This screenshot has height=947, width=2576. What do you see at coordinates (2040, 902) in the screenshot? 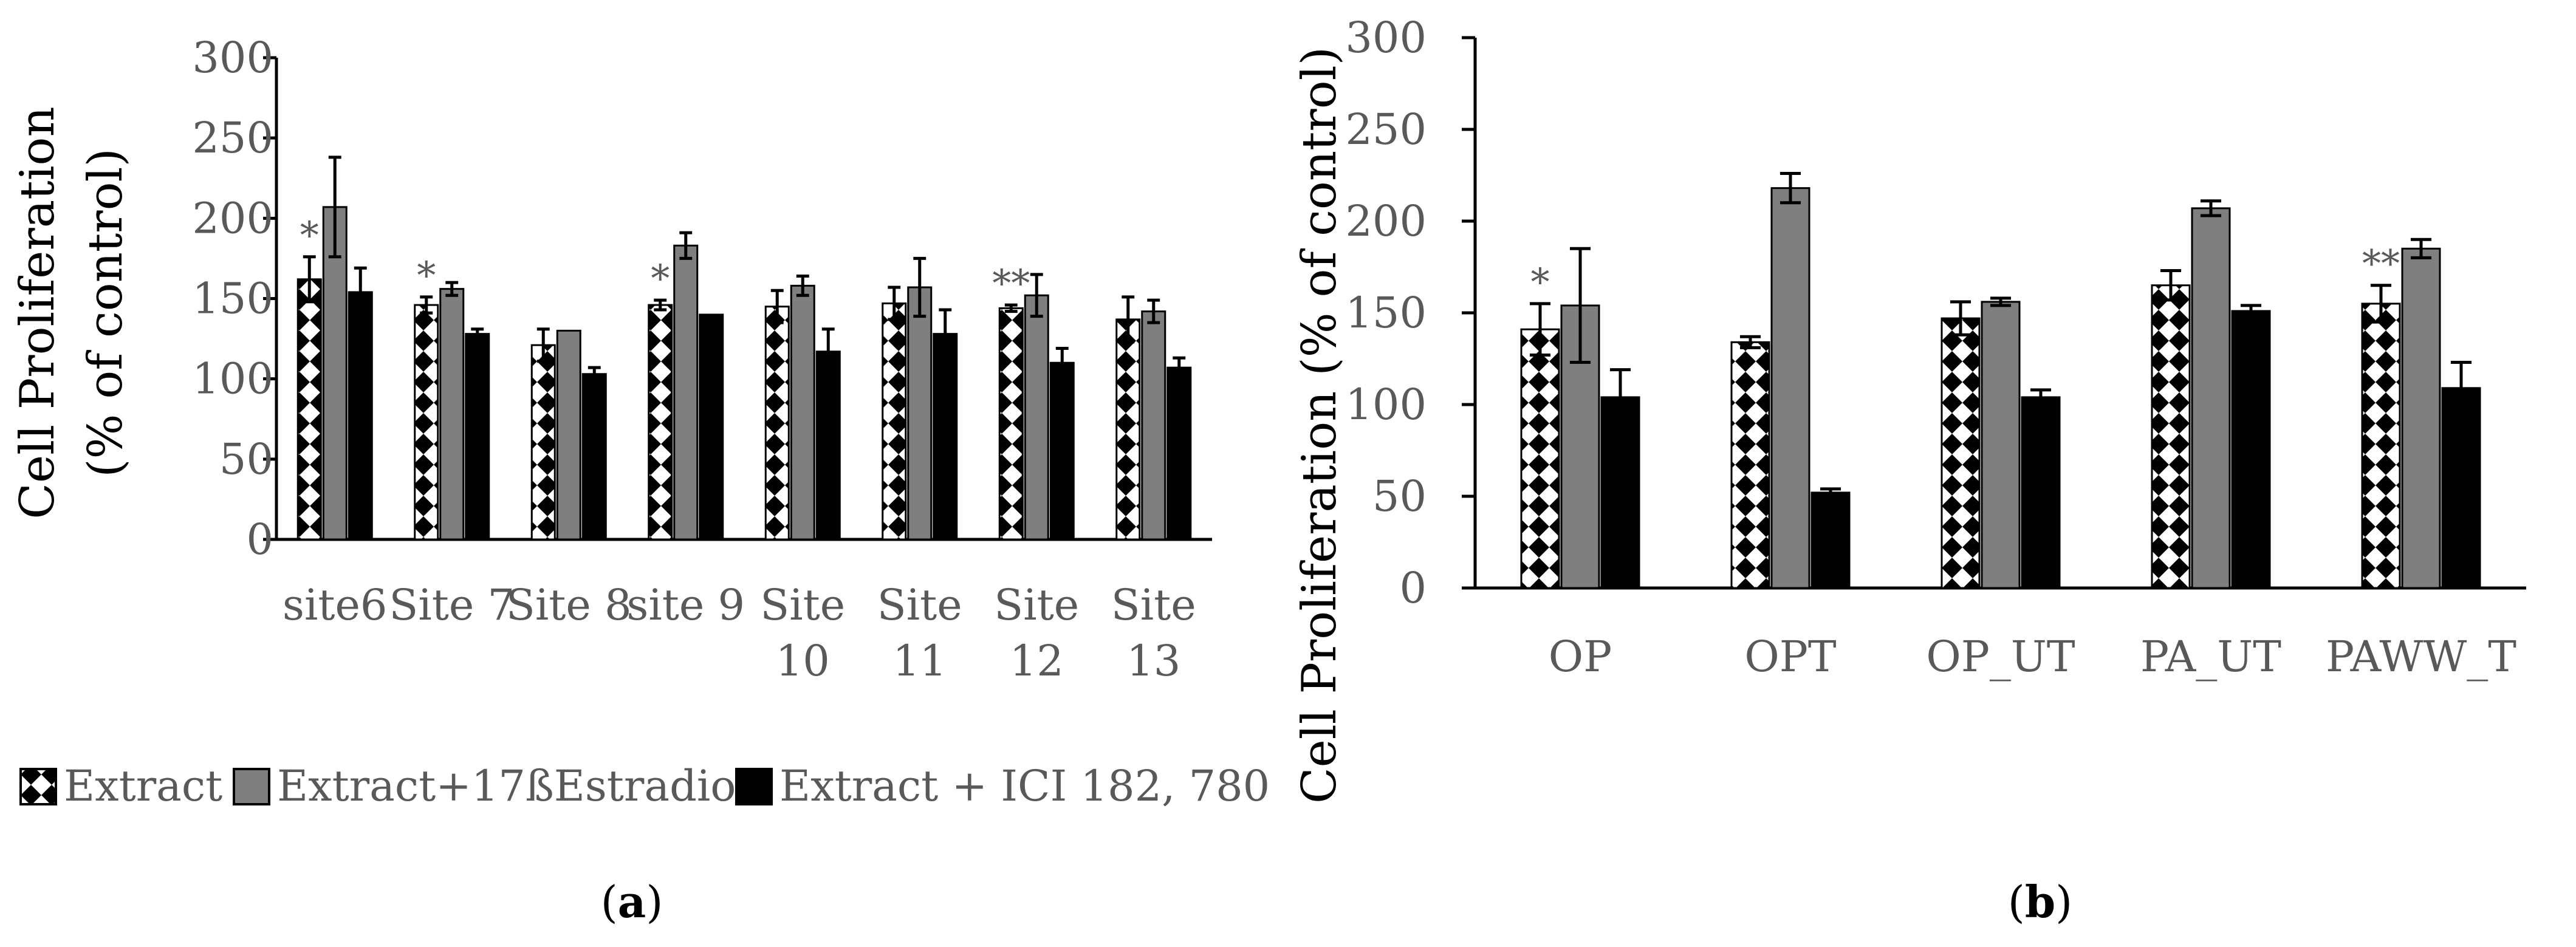
I see `panel-label-b-letter: b` at bounding box center [2040, 902].